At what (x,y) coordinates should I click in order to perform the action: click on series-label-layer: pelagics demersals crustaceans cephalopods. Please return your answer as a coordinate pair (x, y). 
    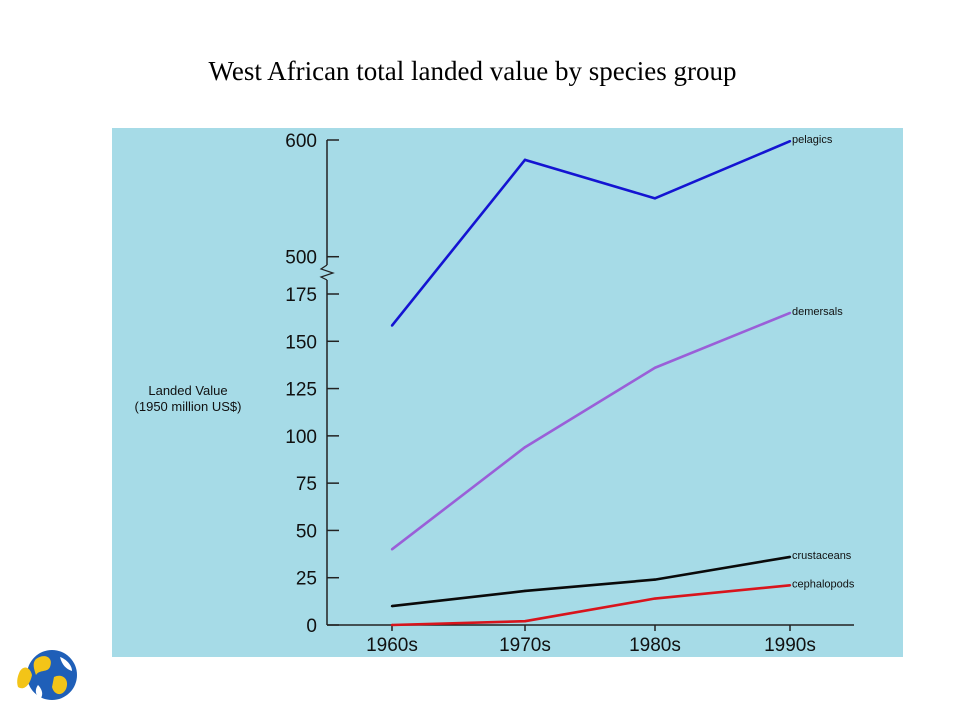
    Looking at the image, I should click on (823, 362).